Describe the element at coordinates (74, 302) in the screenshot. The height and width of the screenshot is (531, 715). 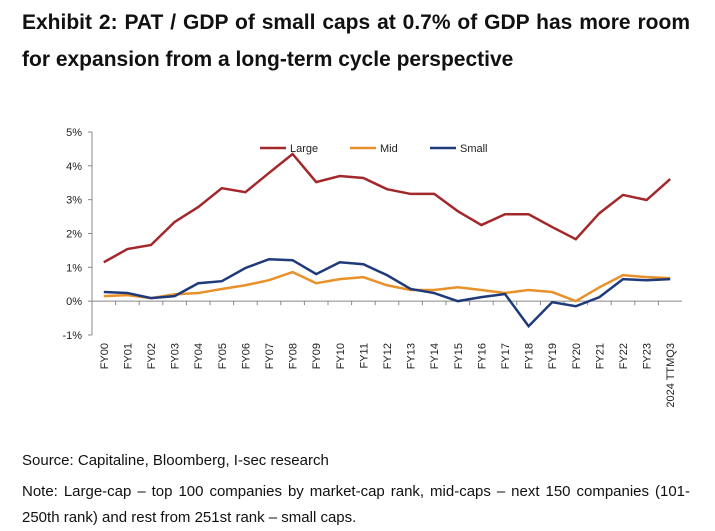
I see `y-tick-label: 0%` at that location.